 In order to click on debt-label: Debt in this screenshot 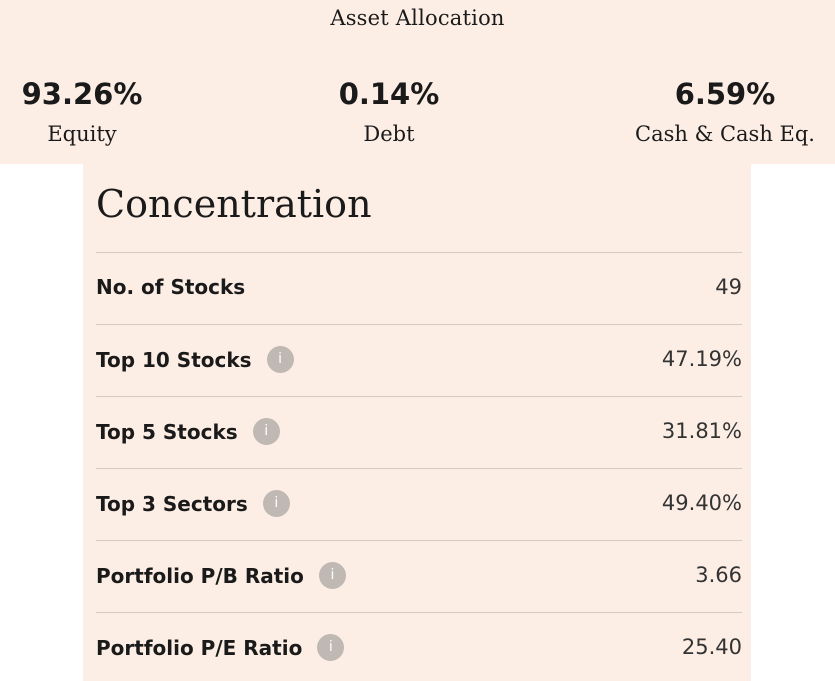, I will do `click(389, 134)`.